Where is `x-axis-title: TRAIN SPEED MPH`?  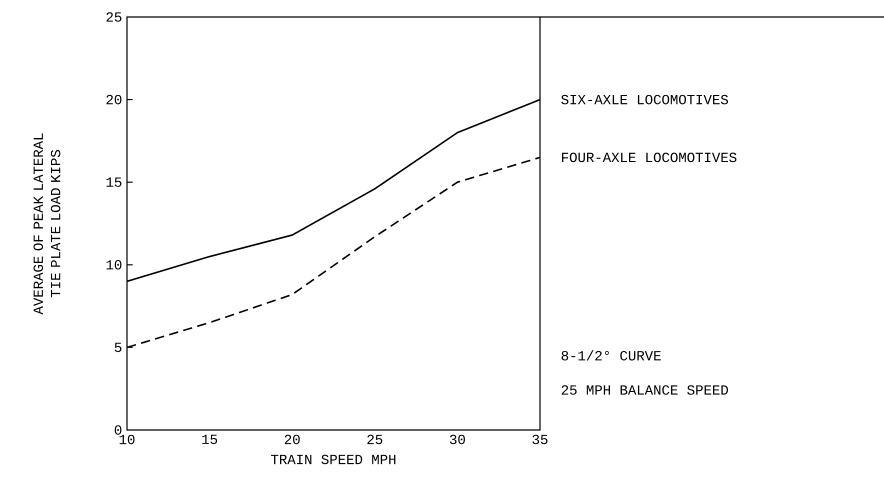
x-axis-title: TRAIN SPEED MPH is located at coordinates (333, 459).